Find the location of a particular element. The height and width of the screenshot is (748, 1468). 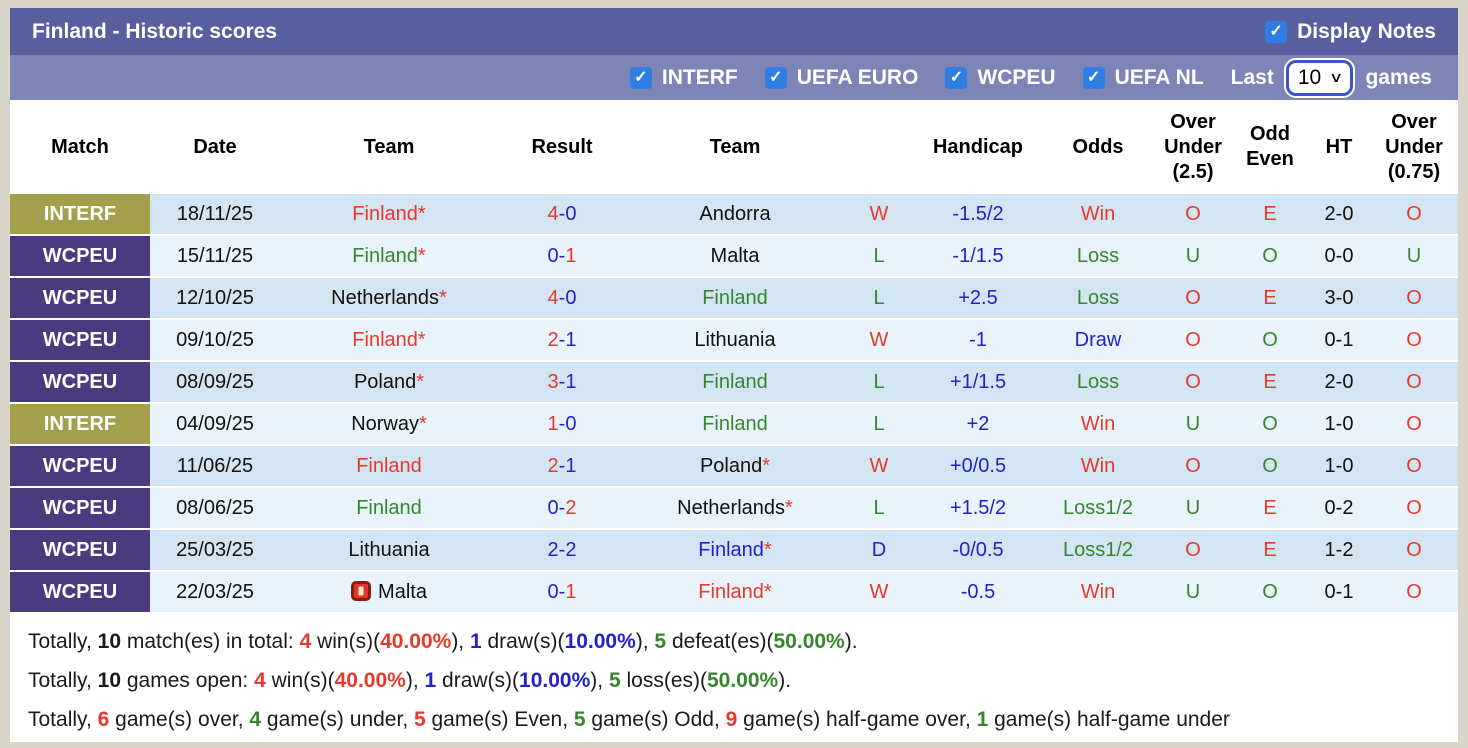

display-notes-checkbox: ✓ is located at coordinates (1276, 31).